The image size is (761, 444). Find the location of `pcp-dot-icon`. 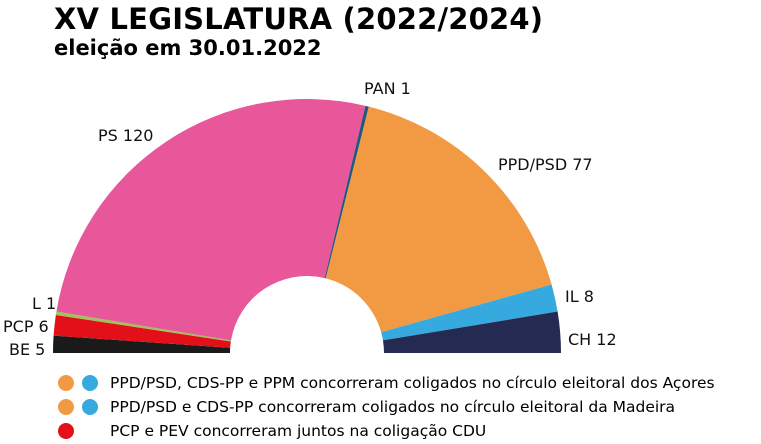

pcp-dot-icon is located at coordinates (66, 431).